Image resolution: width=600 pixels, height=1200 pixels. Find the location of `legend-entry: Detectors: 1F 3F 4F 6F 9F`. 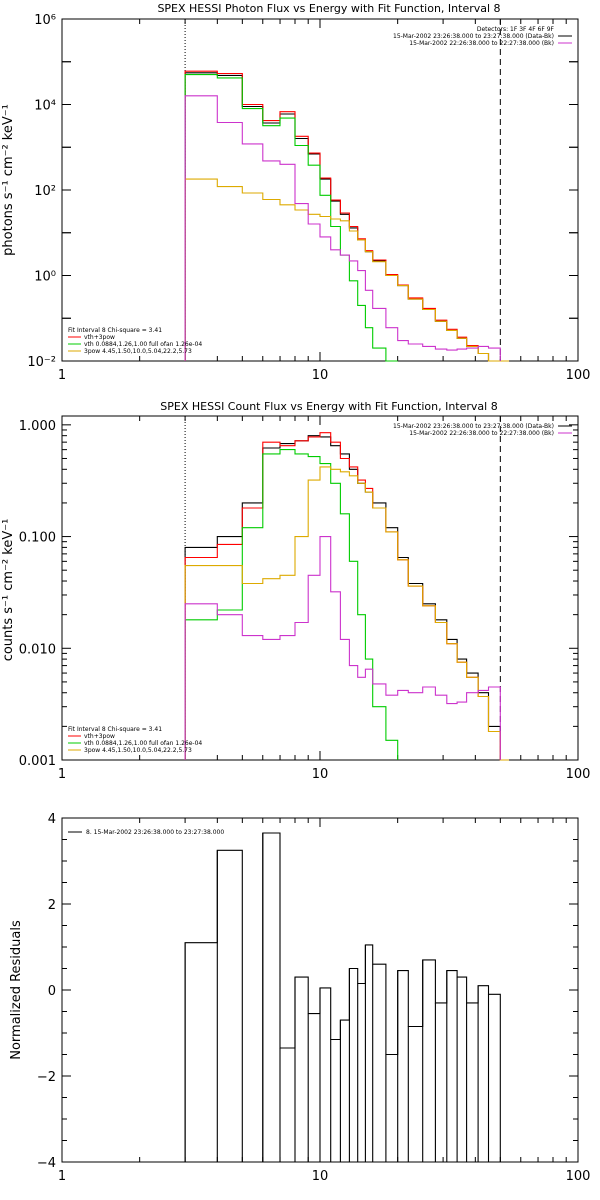

legend-entry: Detectors: 1F 3F 4F 6F 9F is located at coordinates (516, 29).